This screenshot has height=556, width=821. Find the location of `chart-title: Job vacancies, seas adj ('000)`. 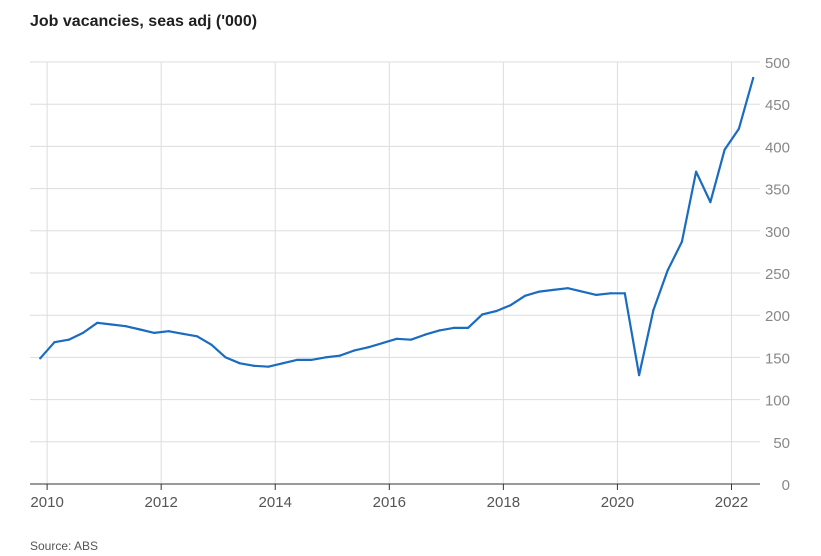

chart-title: Job vacancies, seas adj ('000) is located at coordinates (144, 21).